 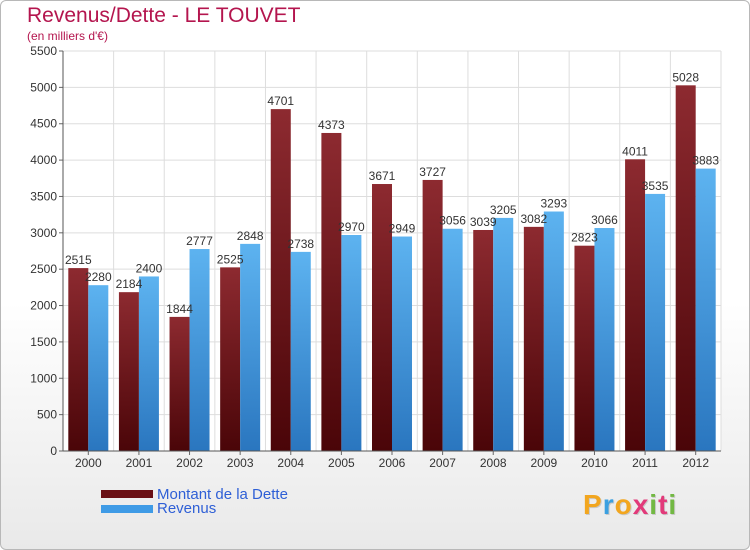 I want to click on logo-letter: P, so click(x=593, y=504).